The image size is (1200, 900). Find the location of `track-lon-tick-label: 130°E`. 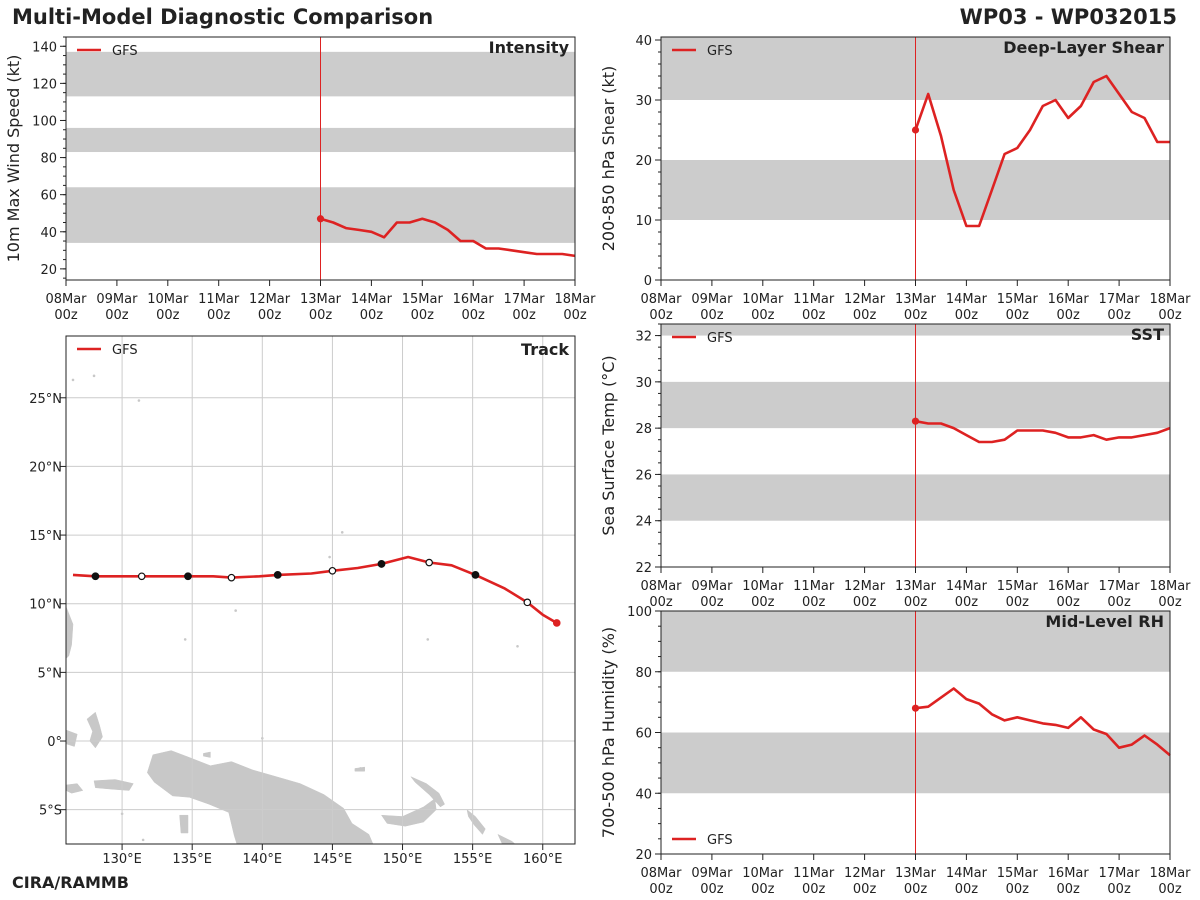

track-lon-tick-label: 130°E is located at coordinates (122, 859).